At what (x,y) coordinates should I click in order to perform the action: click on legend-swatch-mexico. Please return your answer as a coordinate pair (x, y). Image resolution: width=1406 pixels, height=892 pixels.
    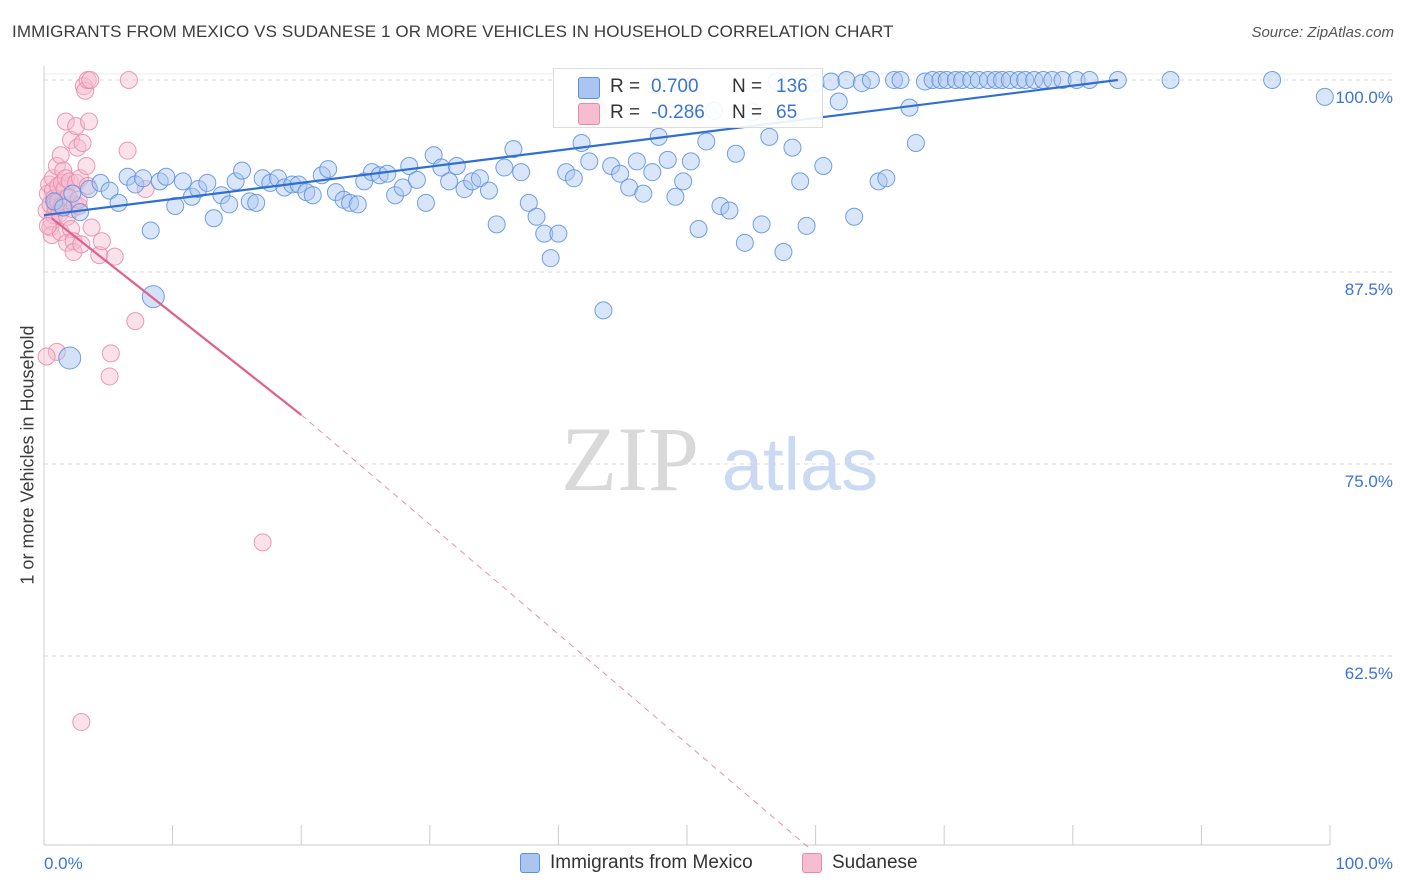
    Looking at the image, I should click on (589, 88).